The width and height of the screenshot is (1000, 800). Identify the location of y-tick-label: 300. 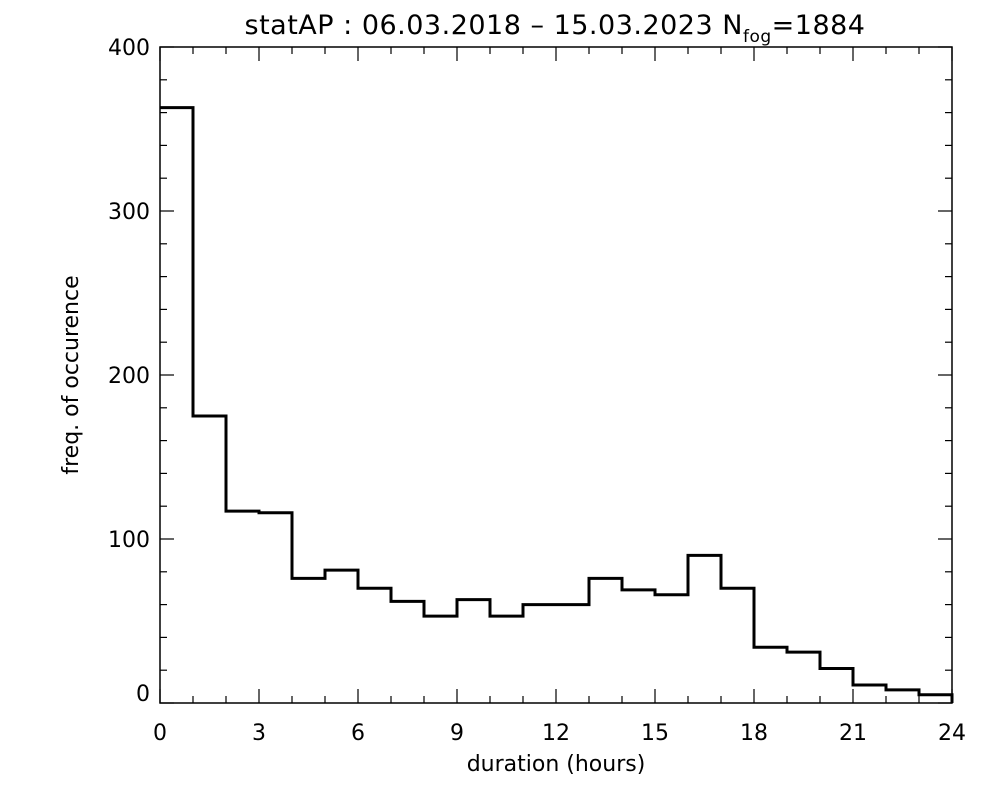
(129, 212).